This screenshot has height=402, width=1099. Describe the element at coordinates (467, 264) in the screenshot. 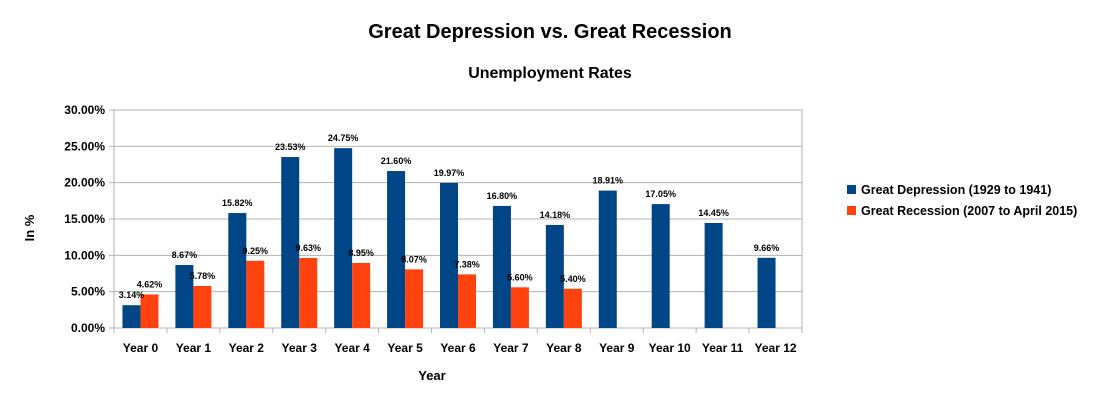

I see `data-label: 7.38%` at that location.